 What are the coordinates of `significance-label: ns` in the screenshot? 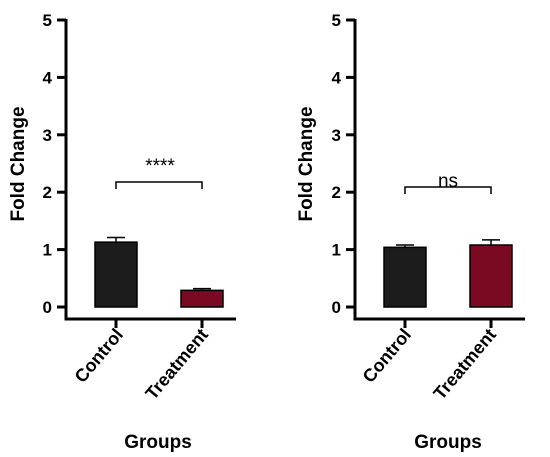 It's located at (448, 181).